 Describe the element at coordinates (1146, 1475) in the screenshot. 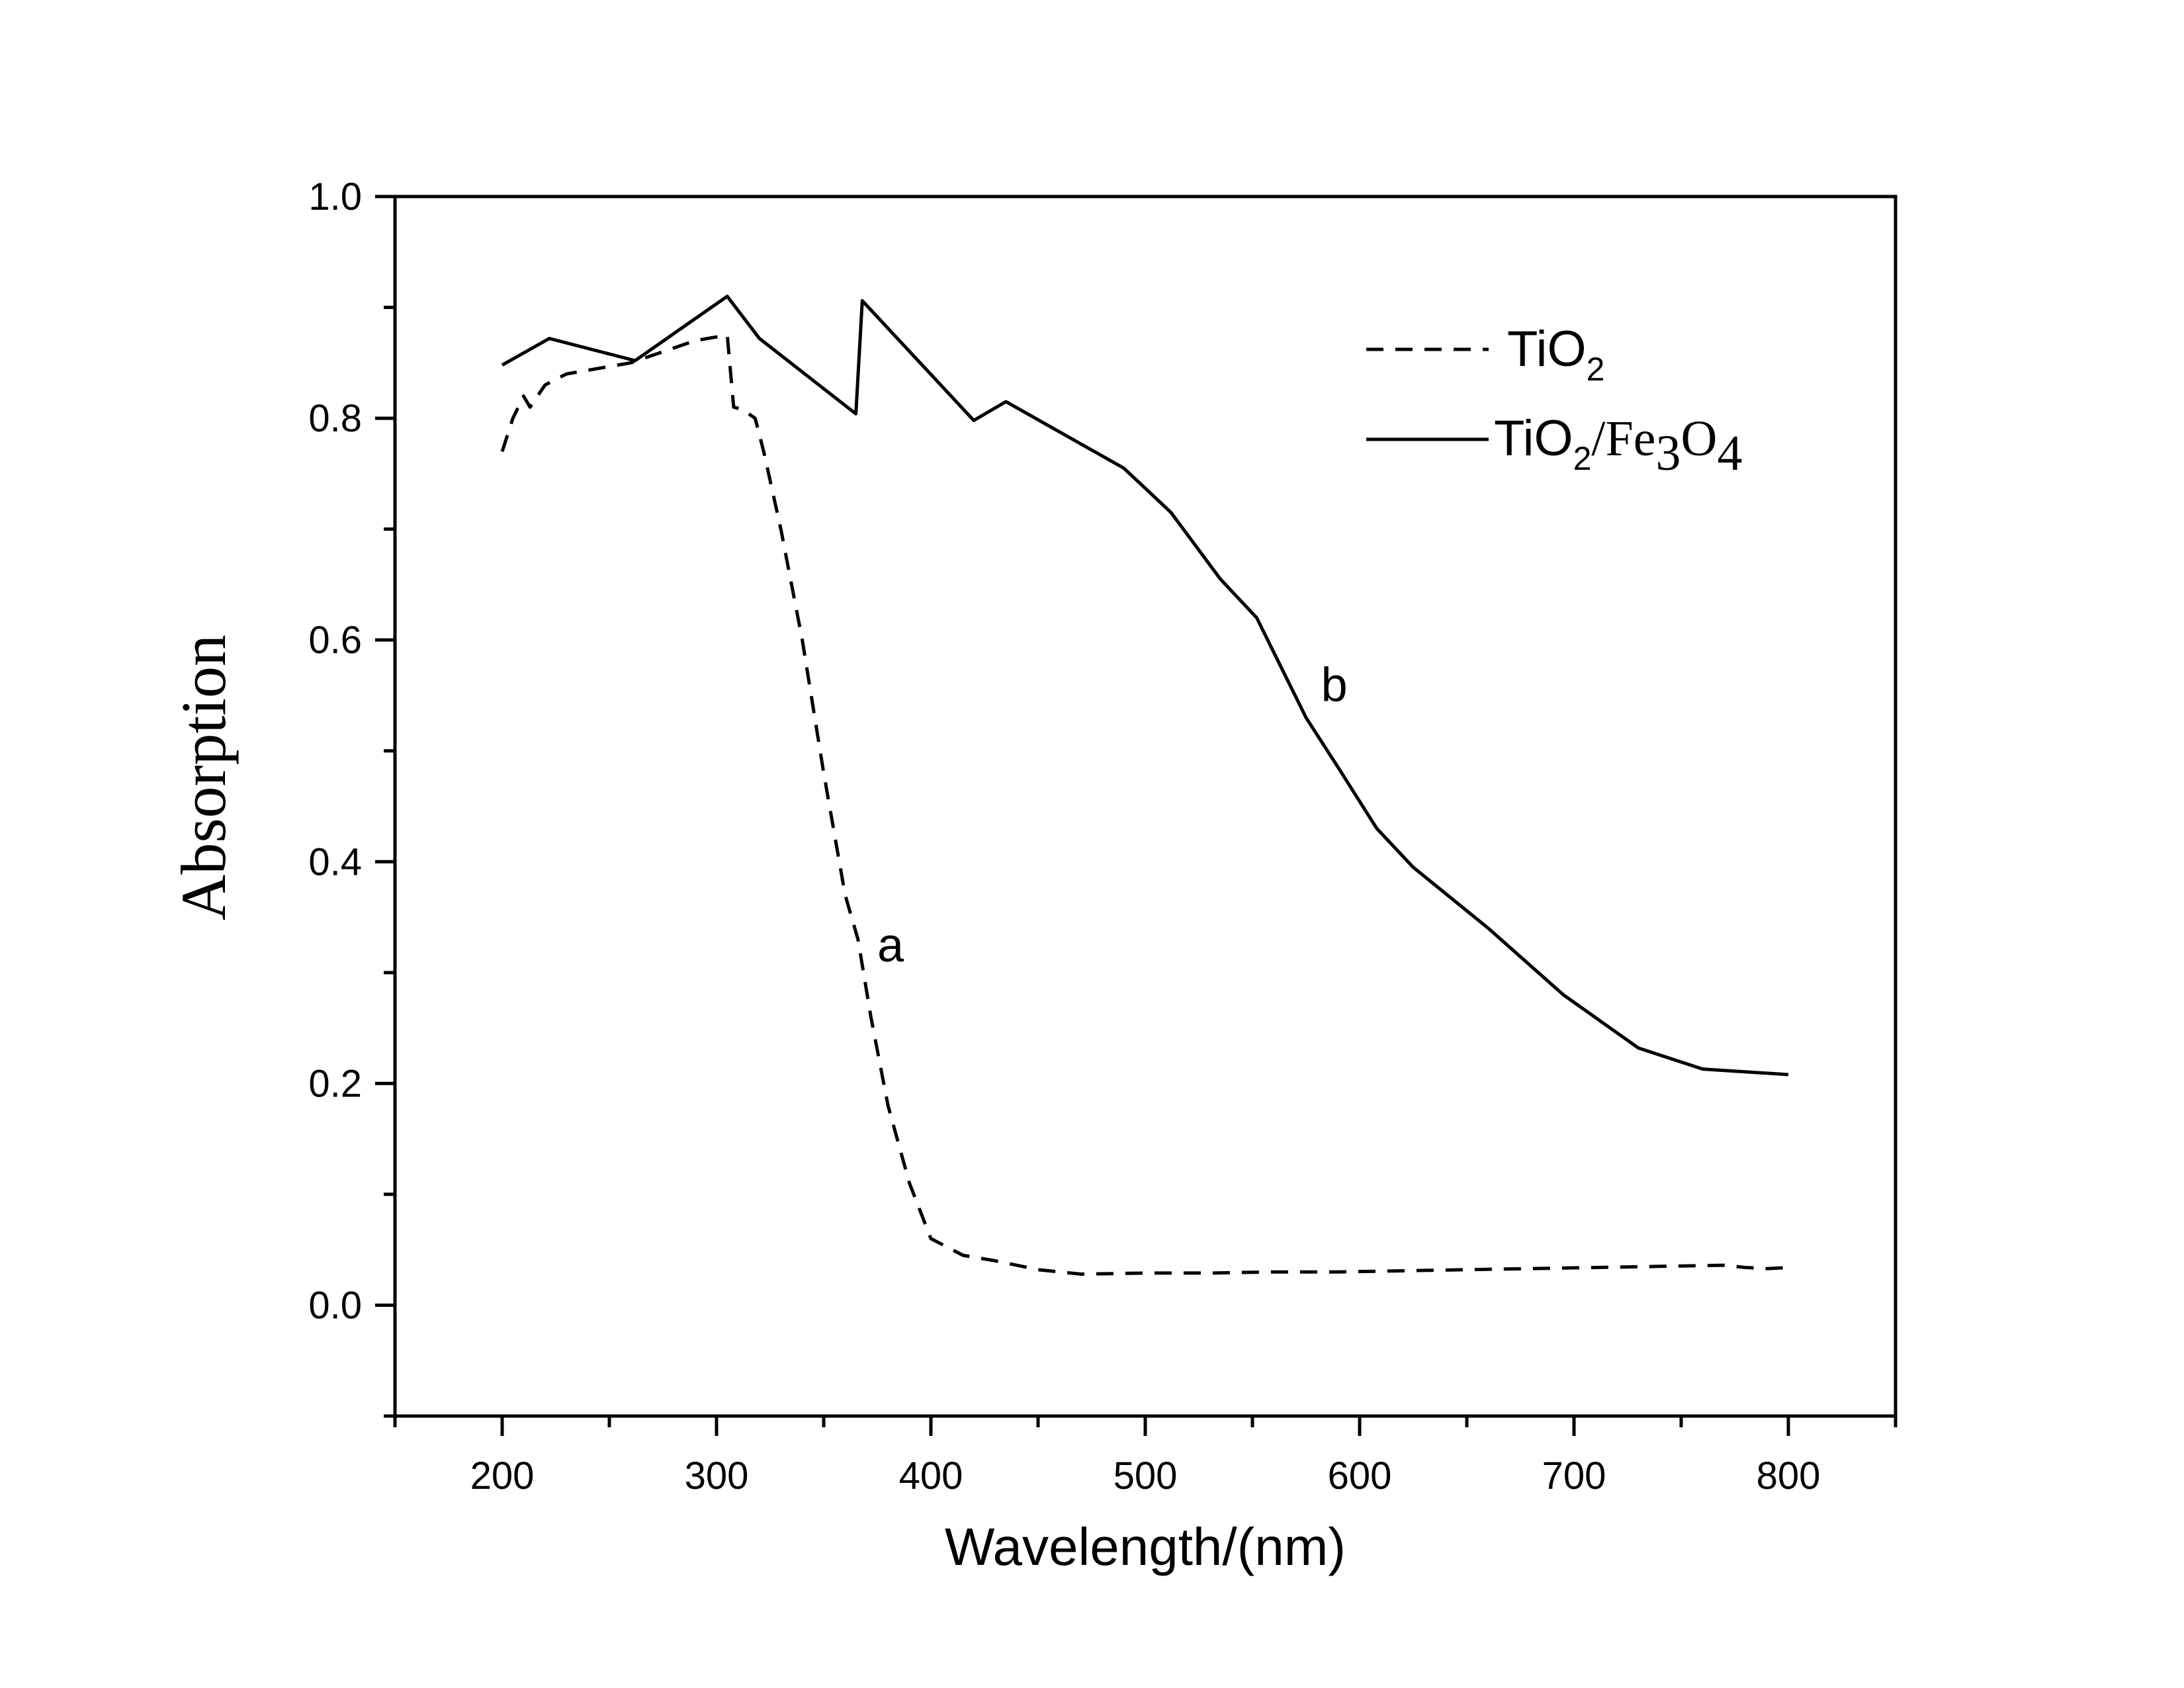

I see `x-tick-label: 500` at that location.